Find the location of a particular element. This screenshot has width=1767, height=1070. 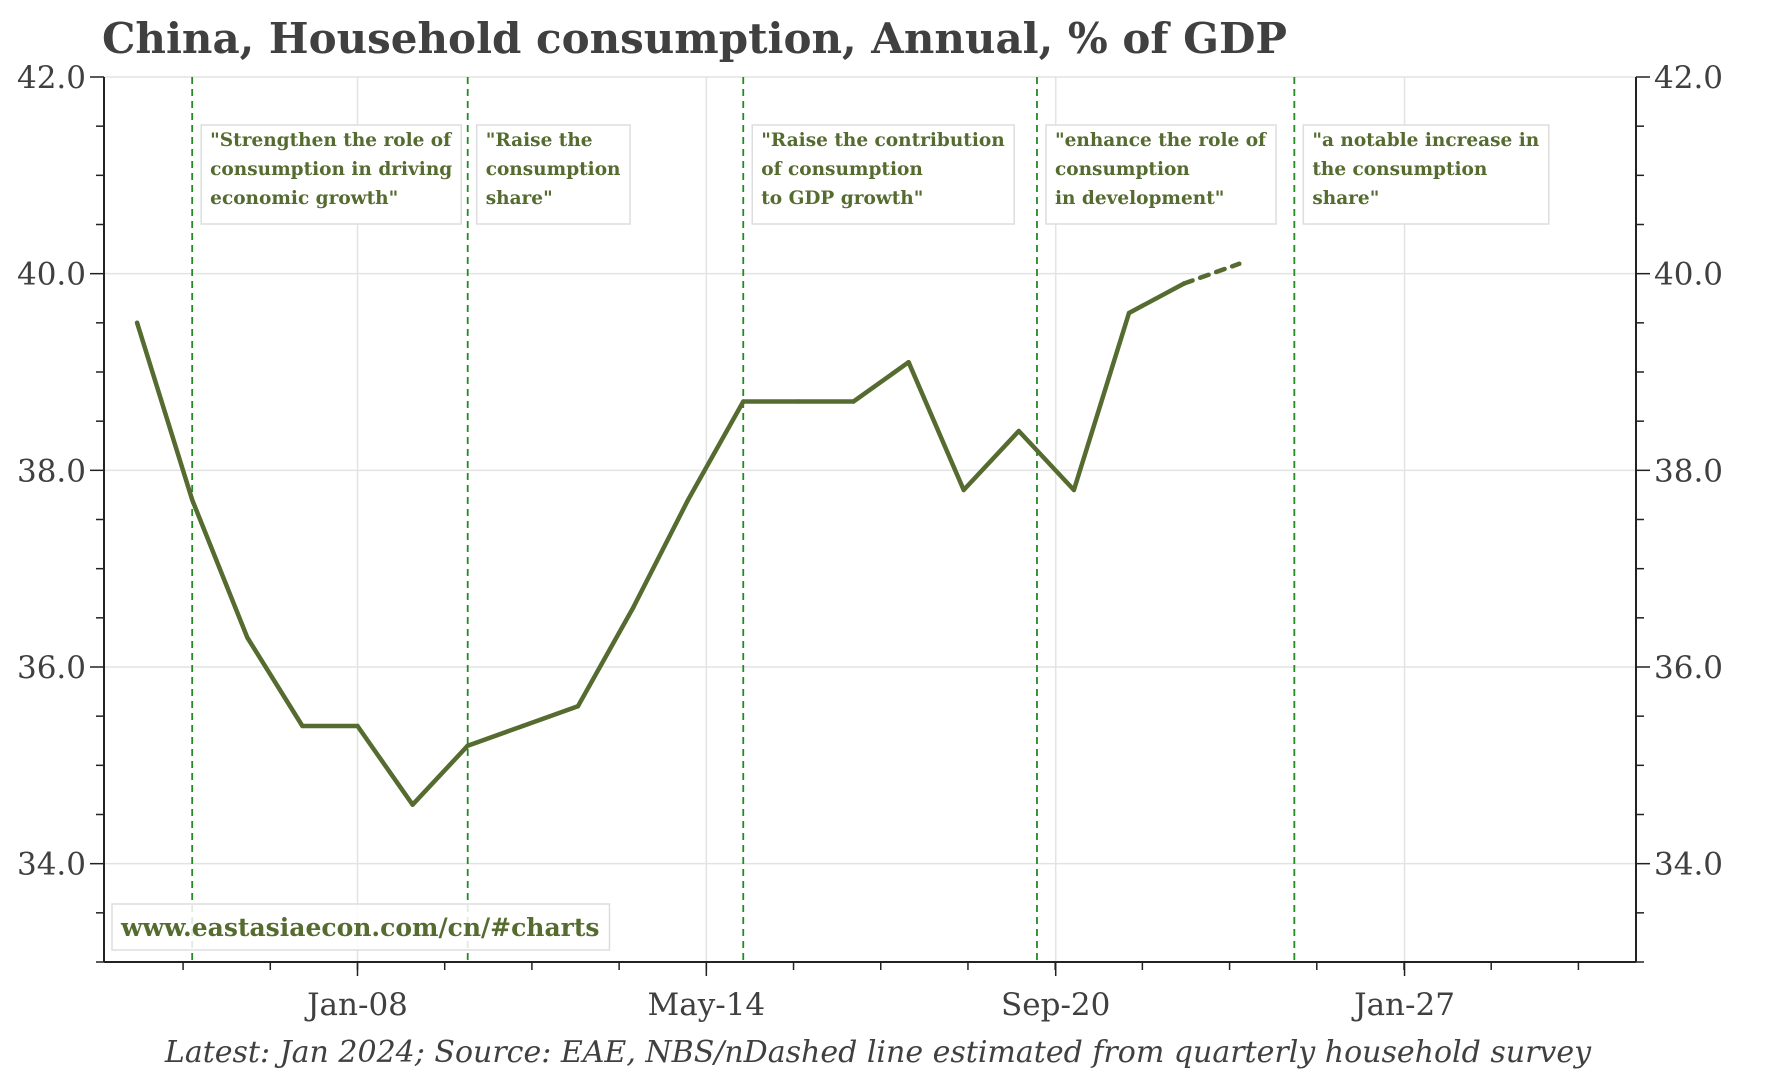

right-ytick-label: 42.0 is located at coordinates (1688, 78).